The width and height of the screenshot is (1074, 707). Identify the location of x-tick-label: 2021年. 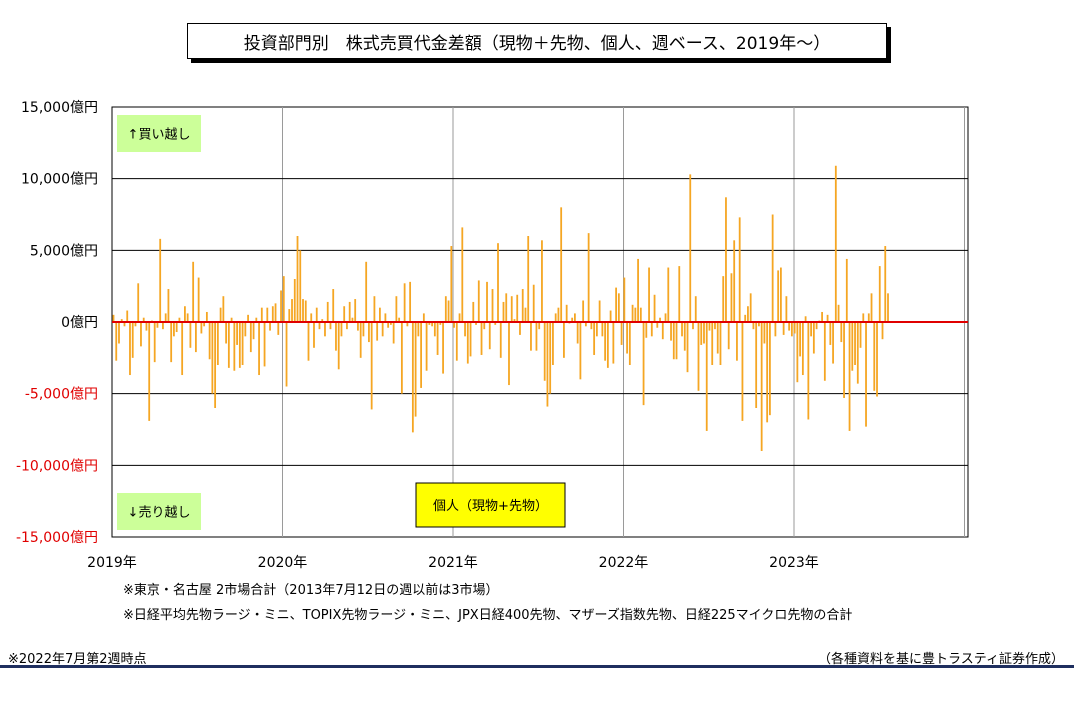
(453, 563).